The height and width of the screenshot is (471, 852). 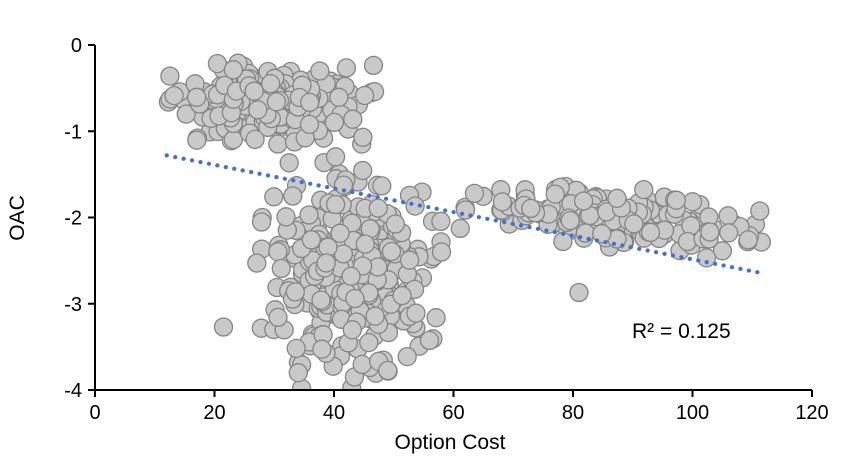 What do you see at coordinates (573, 413) in the screenshot?
I see `x-tick-label: 80` at bounding box center [573, 413].